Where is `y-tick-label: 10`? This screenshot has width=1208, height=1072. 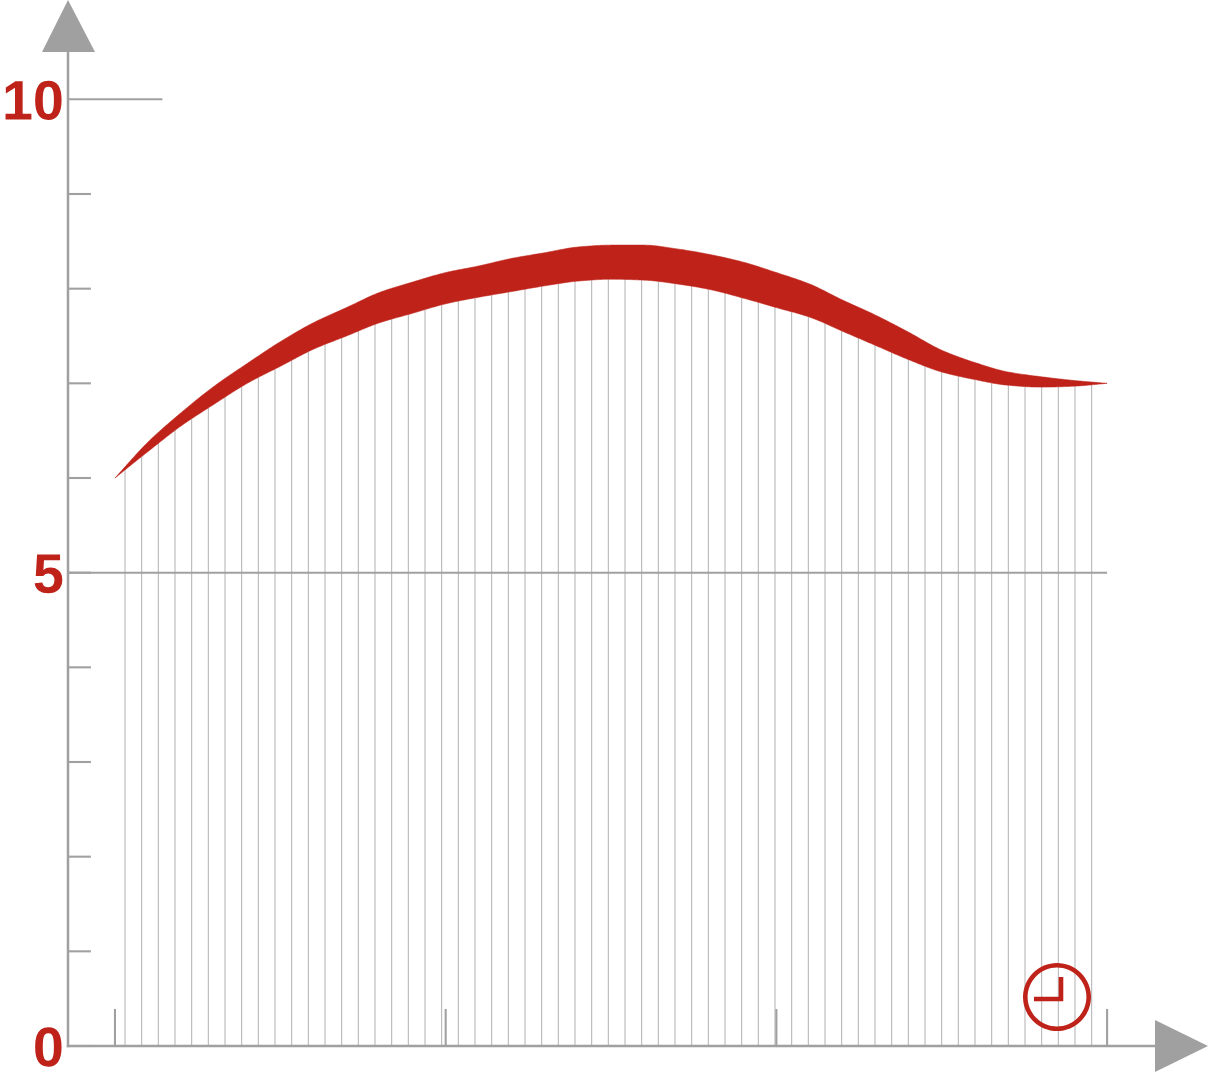 y-tick-label: 10 is located at coordinates (33, 100).